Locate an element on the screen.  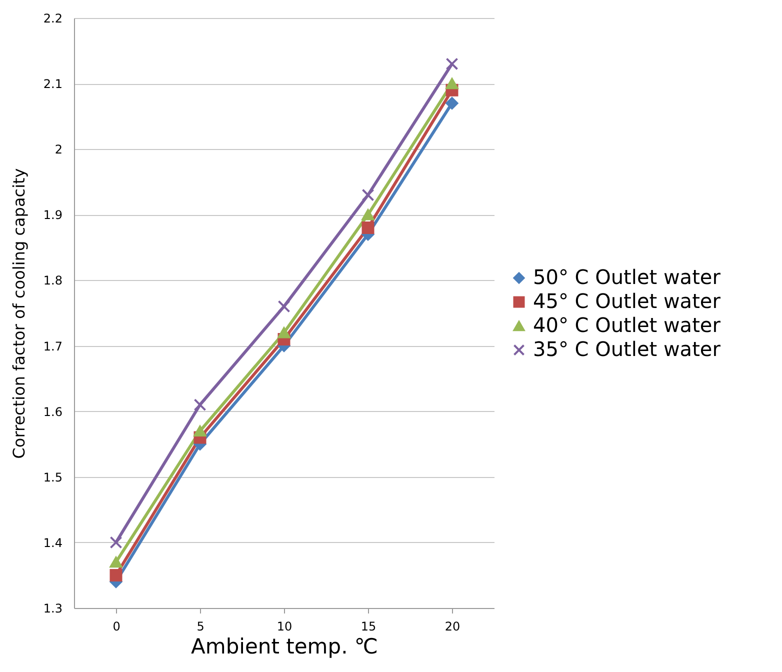
y-tick-label: 1.9 is located at coordinates (52, 215).